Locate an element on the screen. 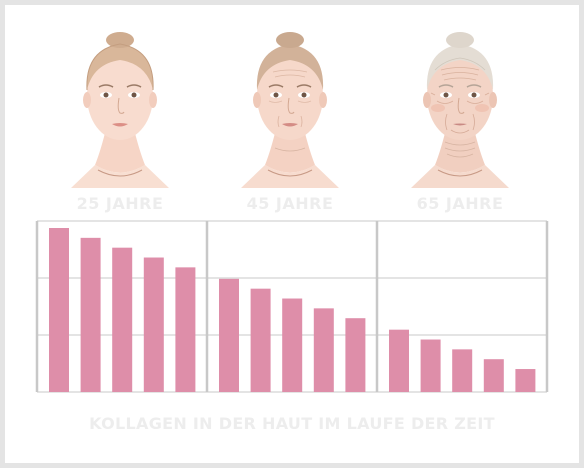 This screenshot has height=468, width=584. face-young-icon is located at coordinates (120, 110).